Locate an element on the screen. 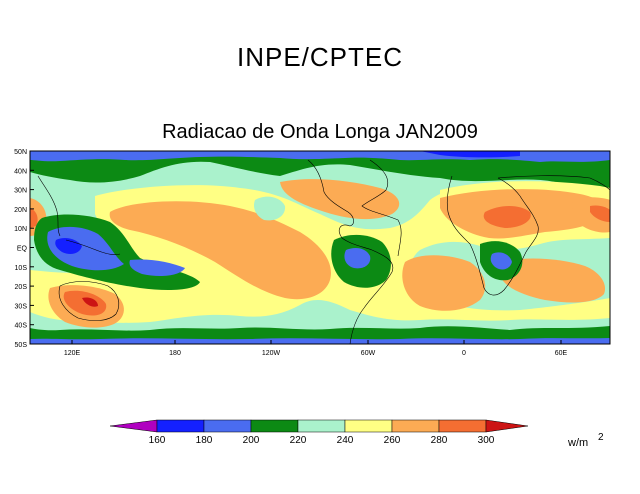  colorbar-tick-labels: 160 180 200 220 240 260 280 300 is located at coordinates (322, 440).